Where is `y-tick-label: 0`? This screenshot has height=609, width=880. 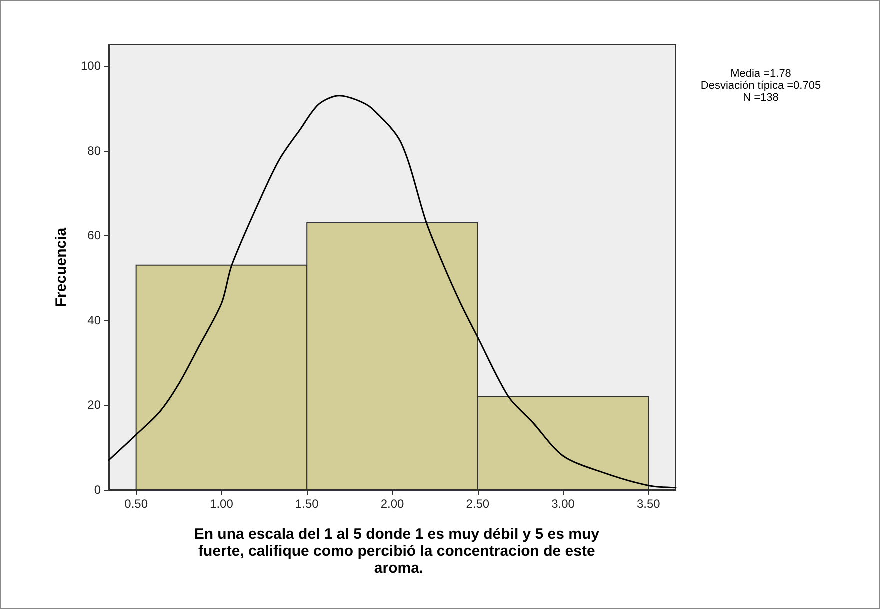
y-tick-label: 0 is located at coordinates (98, 490).